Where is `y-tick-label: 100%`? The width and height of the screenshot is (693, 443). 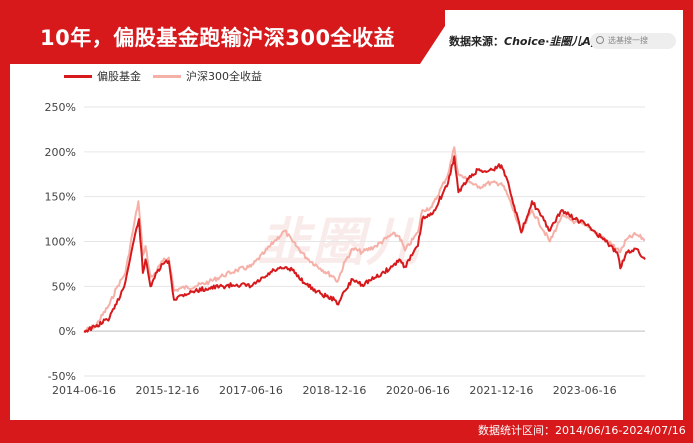
y-tick-label: 100% is located at coordinates (60, 242).